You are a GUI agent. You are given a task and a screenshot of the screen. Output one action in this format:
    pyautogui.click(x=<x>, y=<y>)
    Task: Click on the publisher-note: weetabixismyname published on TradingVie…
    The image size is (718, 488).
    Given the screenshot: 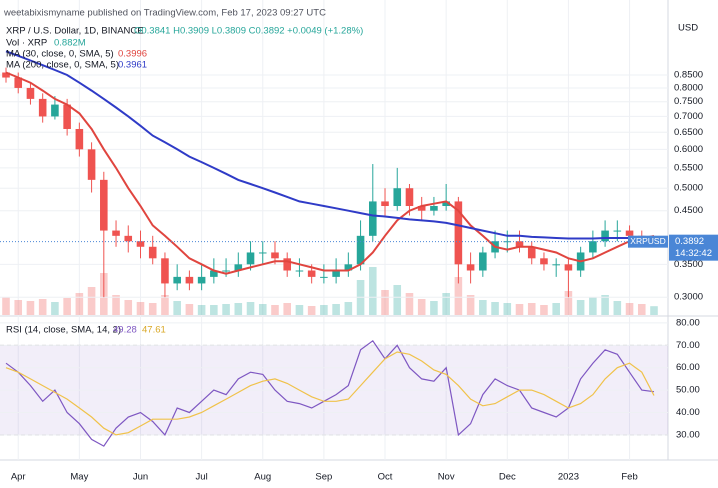 What is the action you would take?
    pyautogui.click(x=164, y=13)
    